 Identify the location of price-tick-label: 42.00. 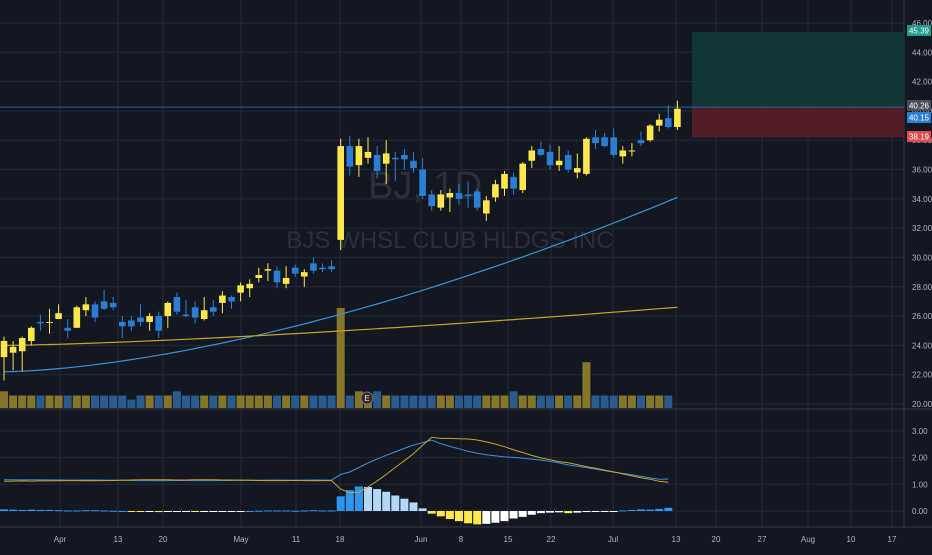
(922, 82).